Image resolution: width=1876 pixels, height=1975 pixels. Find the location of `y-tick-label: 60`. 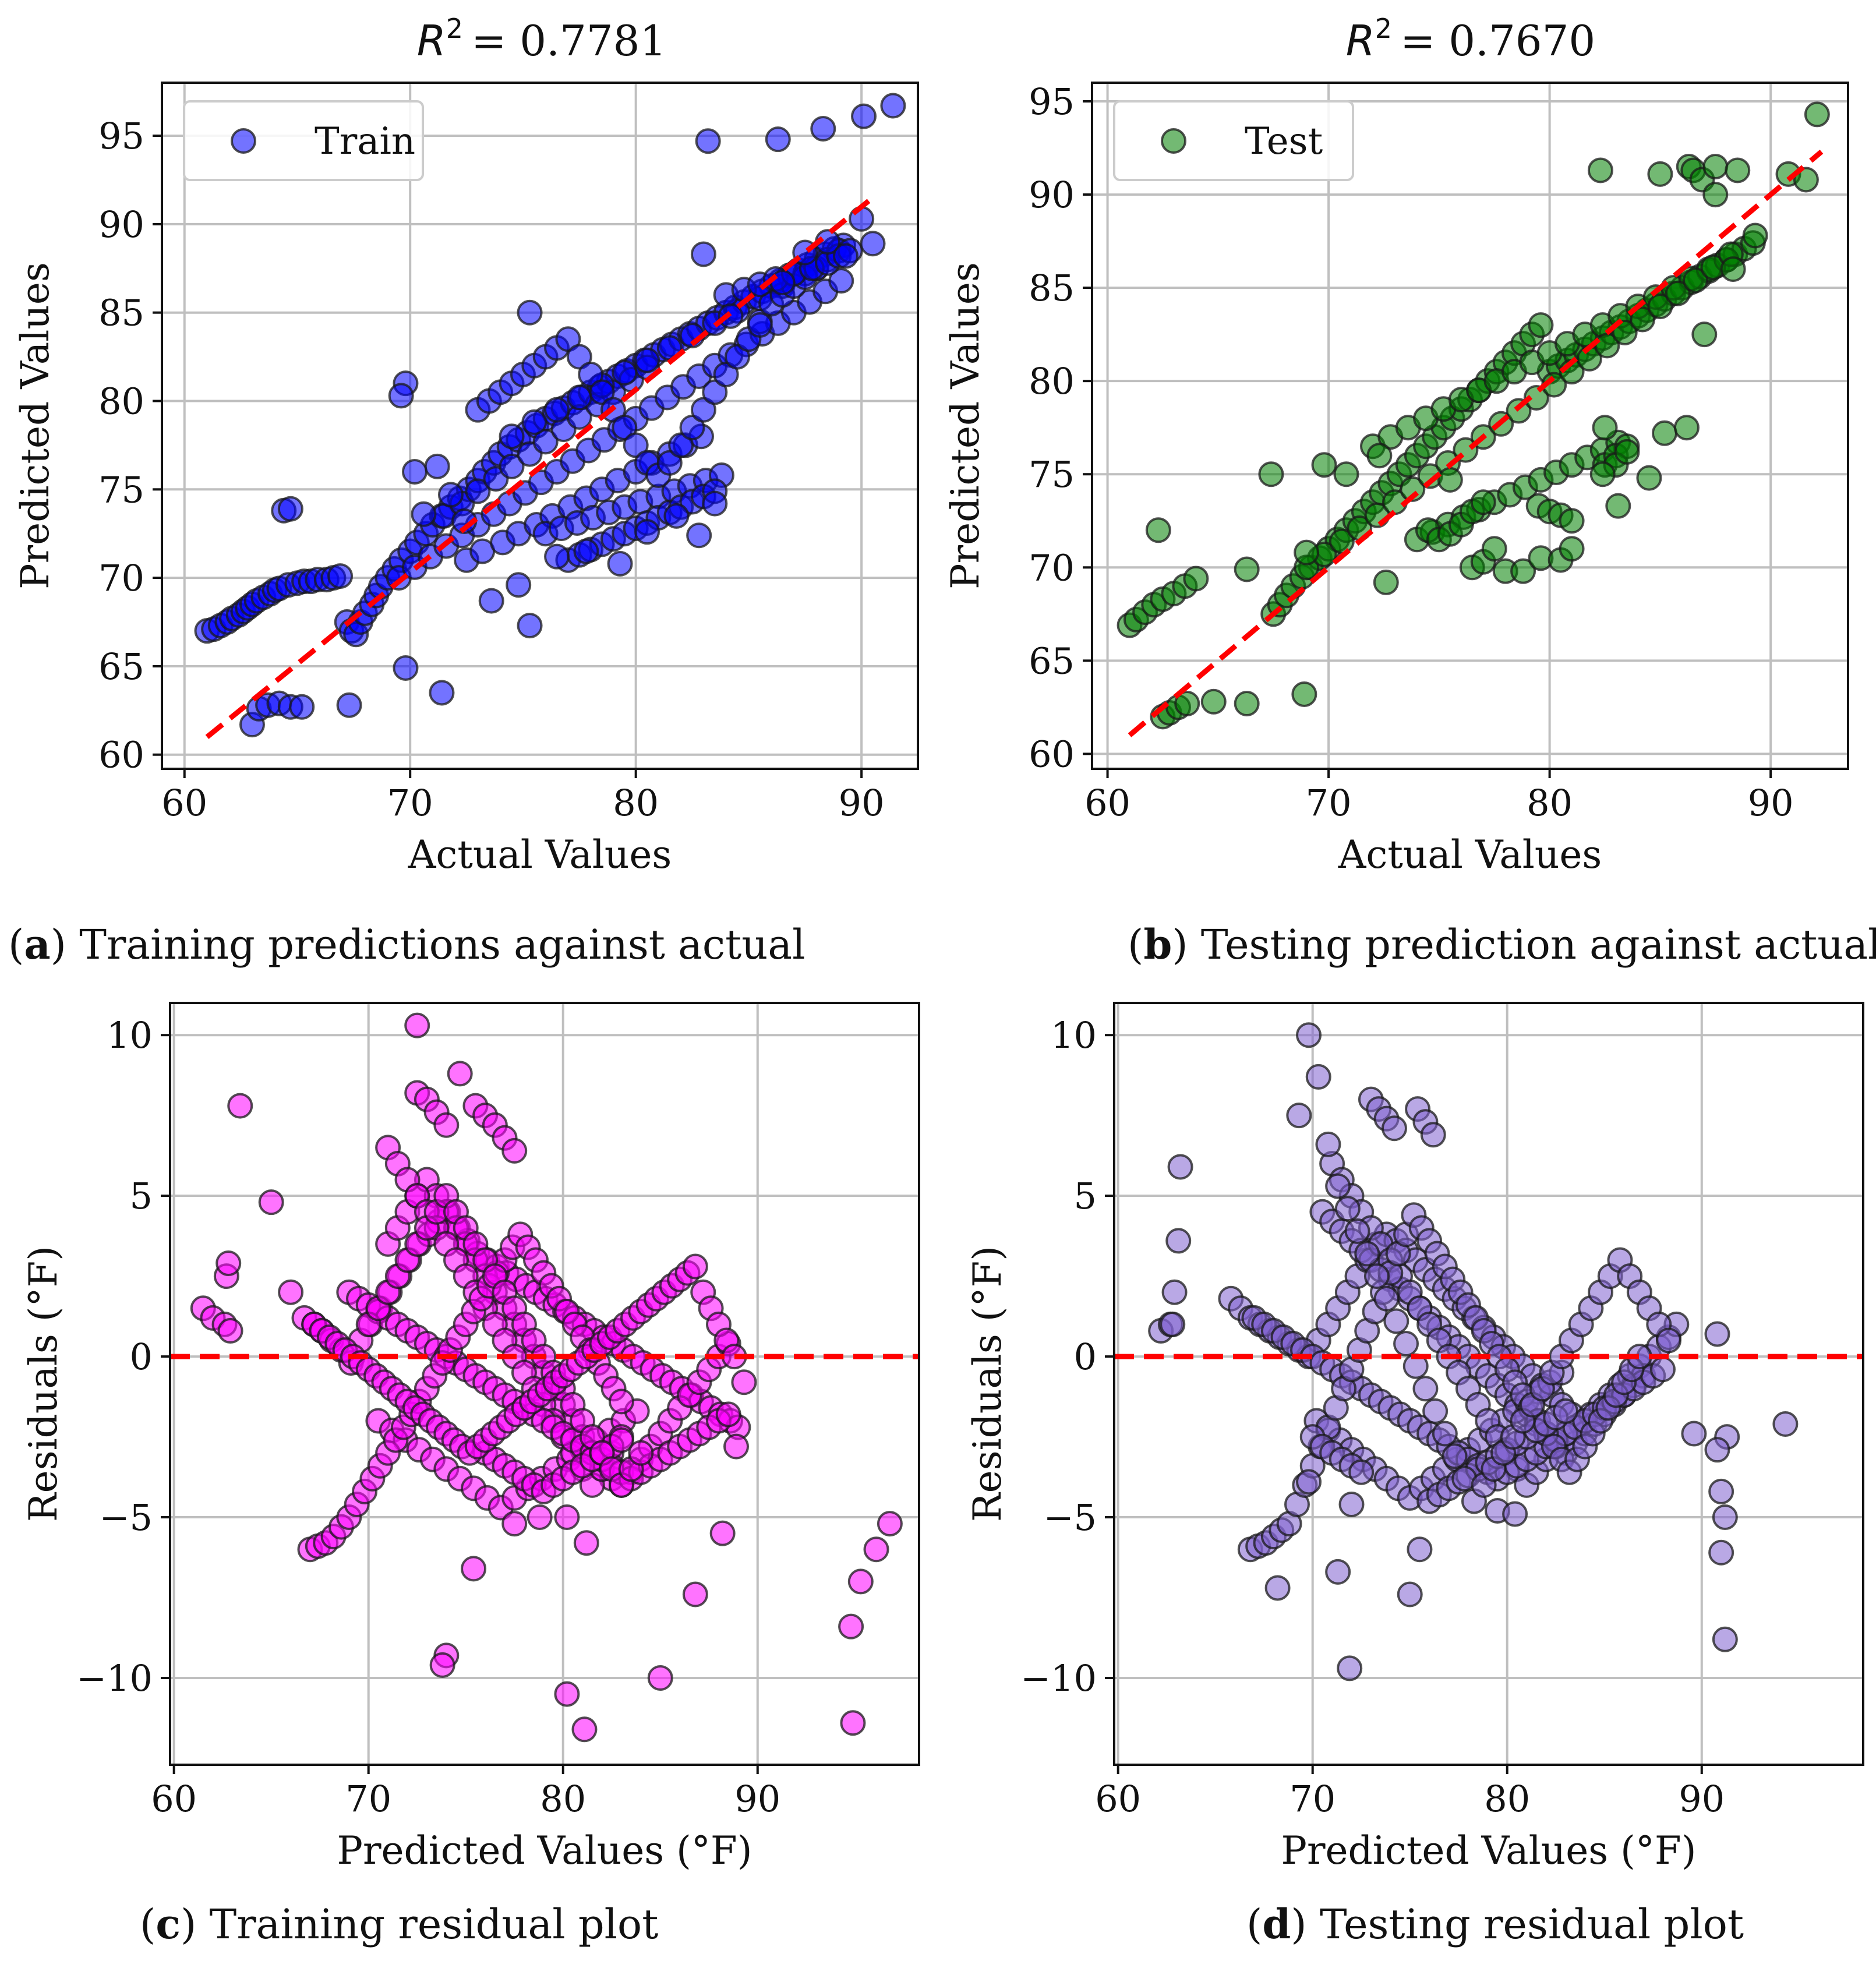

y-tick-label: 60 is located at coordinates (121, 755).